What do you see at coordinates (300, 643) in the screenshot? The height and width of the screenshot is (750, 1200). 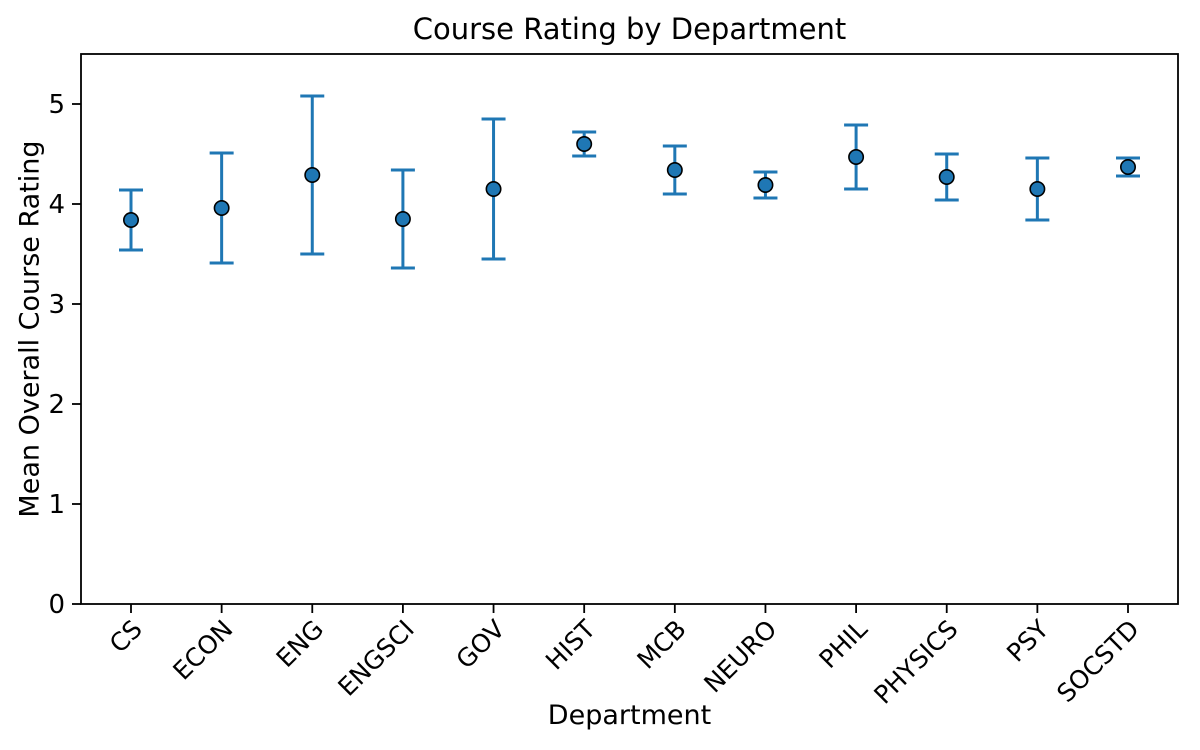 I see `x-tick-label: ENG` at bounding box center [300, 643].